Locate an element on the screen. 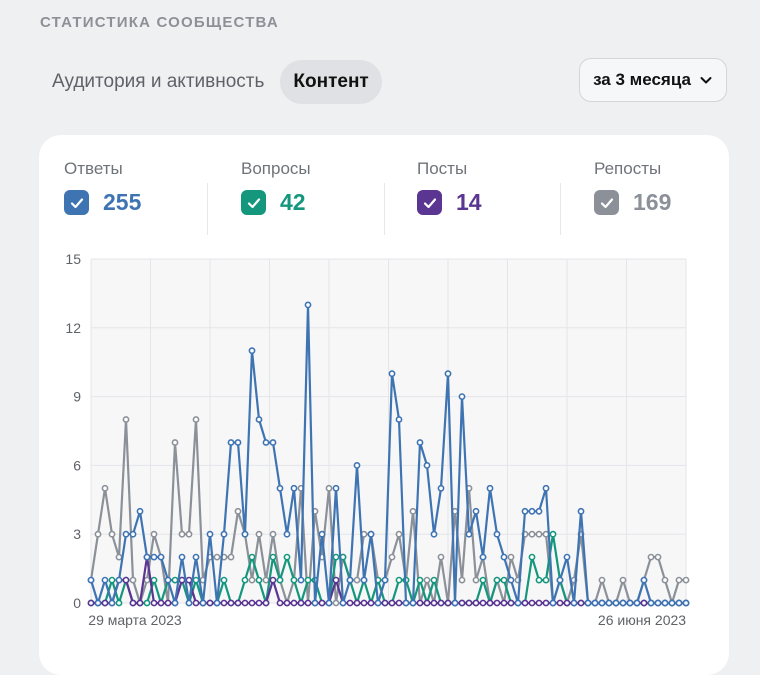 This screenshot has height=675, width=760. checkbox-reposts-icon is located at coordinates (606, 202).